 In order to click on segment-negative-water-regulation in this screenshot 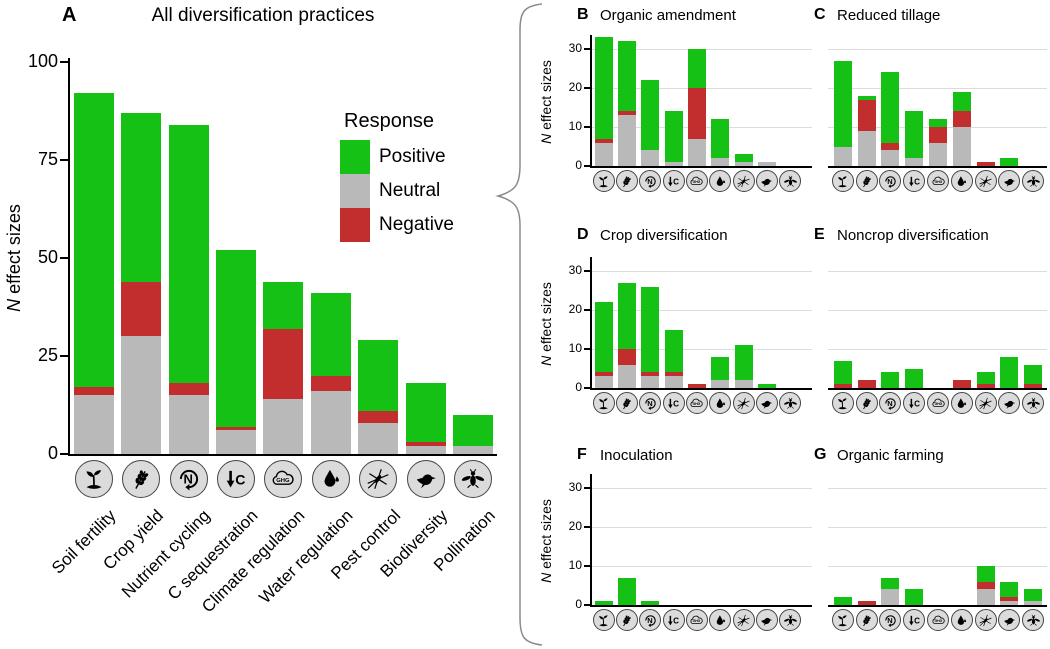, I will do `click(961, 119)`.